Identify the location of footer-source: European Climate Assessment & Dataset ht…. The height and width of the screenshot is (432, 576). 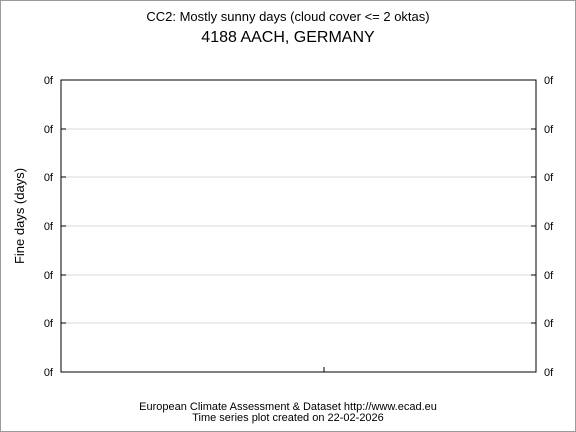
(288, 407).